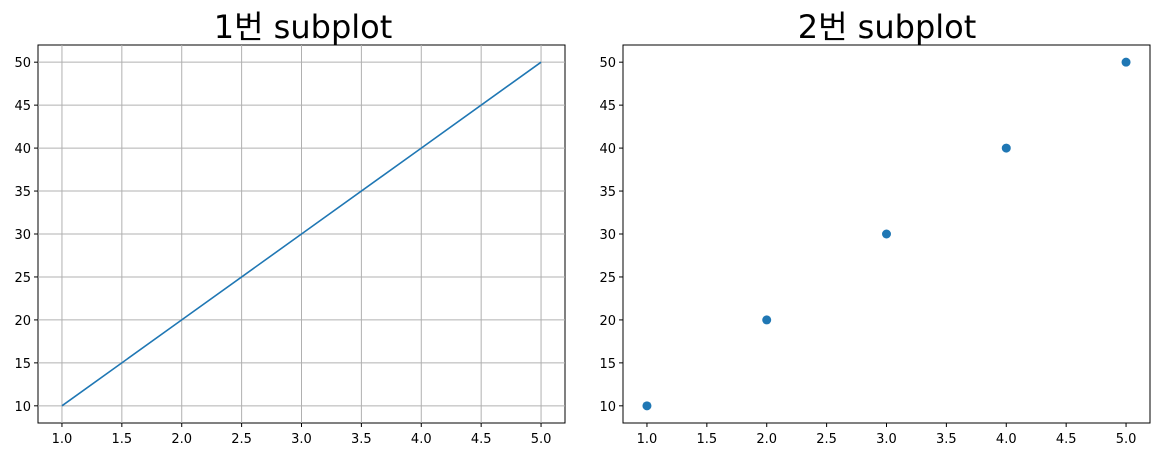 The image size is (1160, 459). What do you see at coordinates (887, 27) in the screenshot?
I see `subplot-2-title: 2번 subplot` at bounding box center [887, 27].